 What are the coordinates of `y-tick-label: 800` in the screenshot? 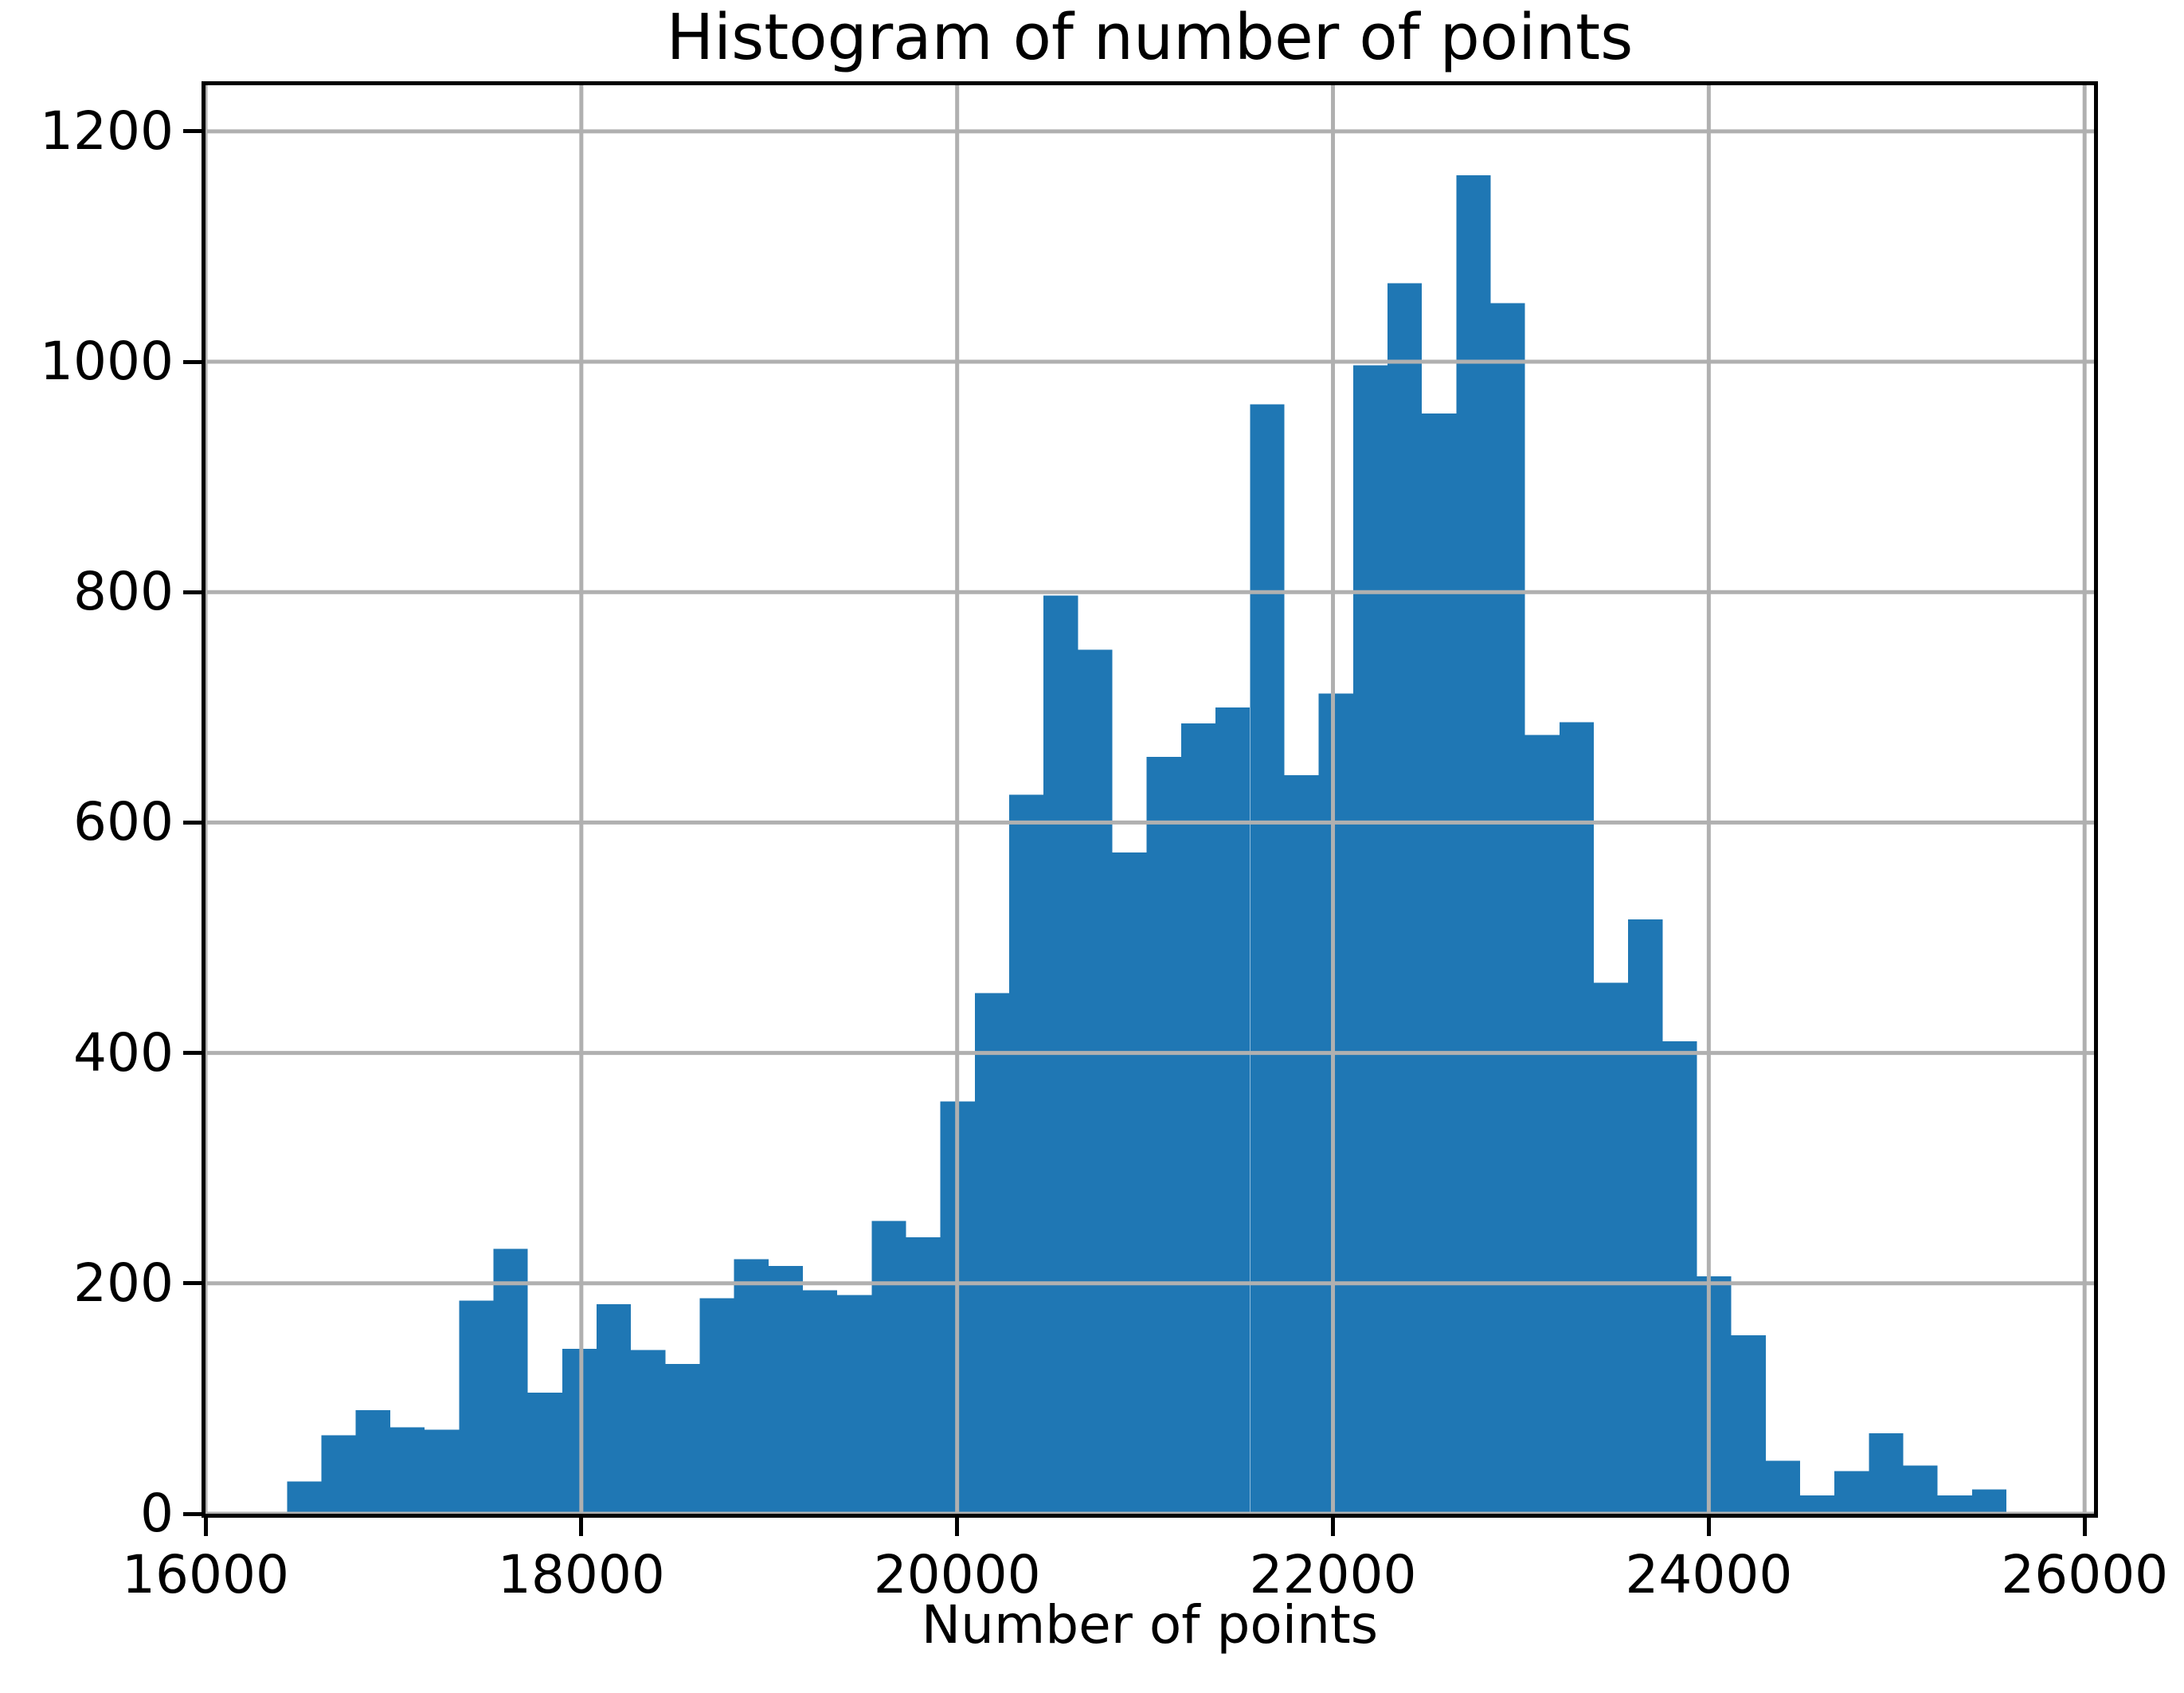 It's located at (123, 592).